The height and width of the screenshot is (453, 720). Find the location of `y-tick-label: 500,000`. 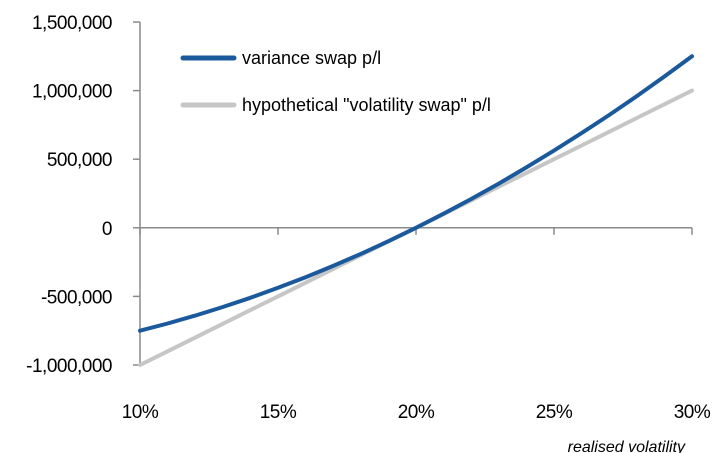

y-tick-label: 500,000 is located at coordinates (79, 160).